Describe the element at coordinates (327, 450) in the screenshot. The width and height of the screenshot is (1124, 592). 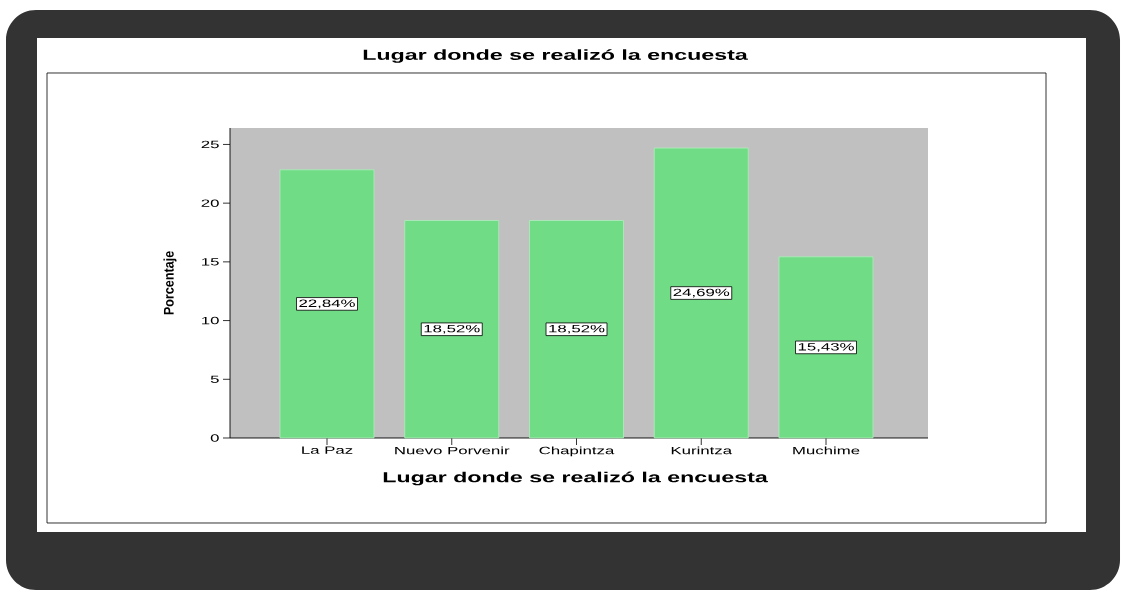
I see `x-tick-label: La Paz` at that location.